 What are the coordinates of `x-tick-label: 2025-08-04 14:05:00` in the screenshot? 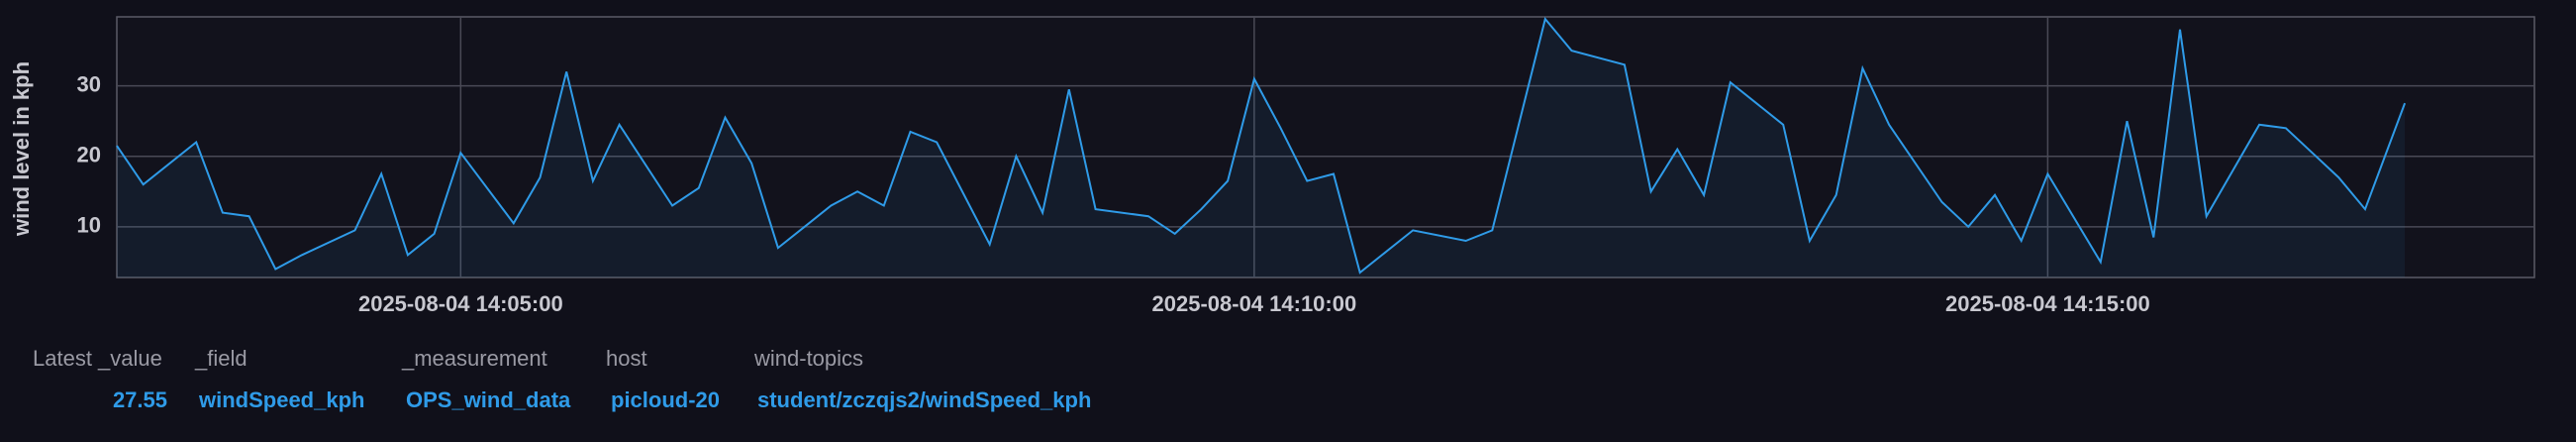 It's located at (460, 303).